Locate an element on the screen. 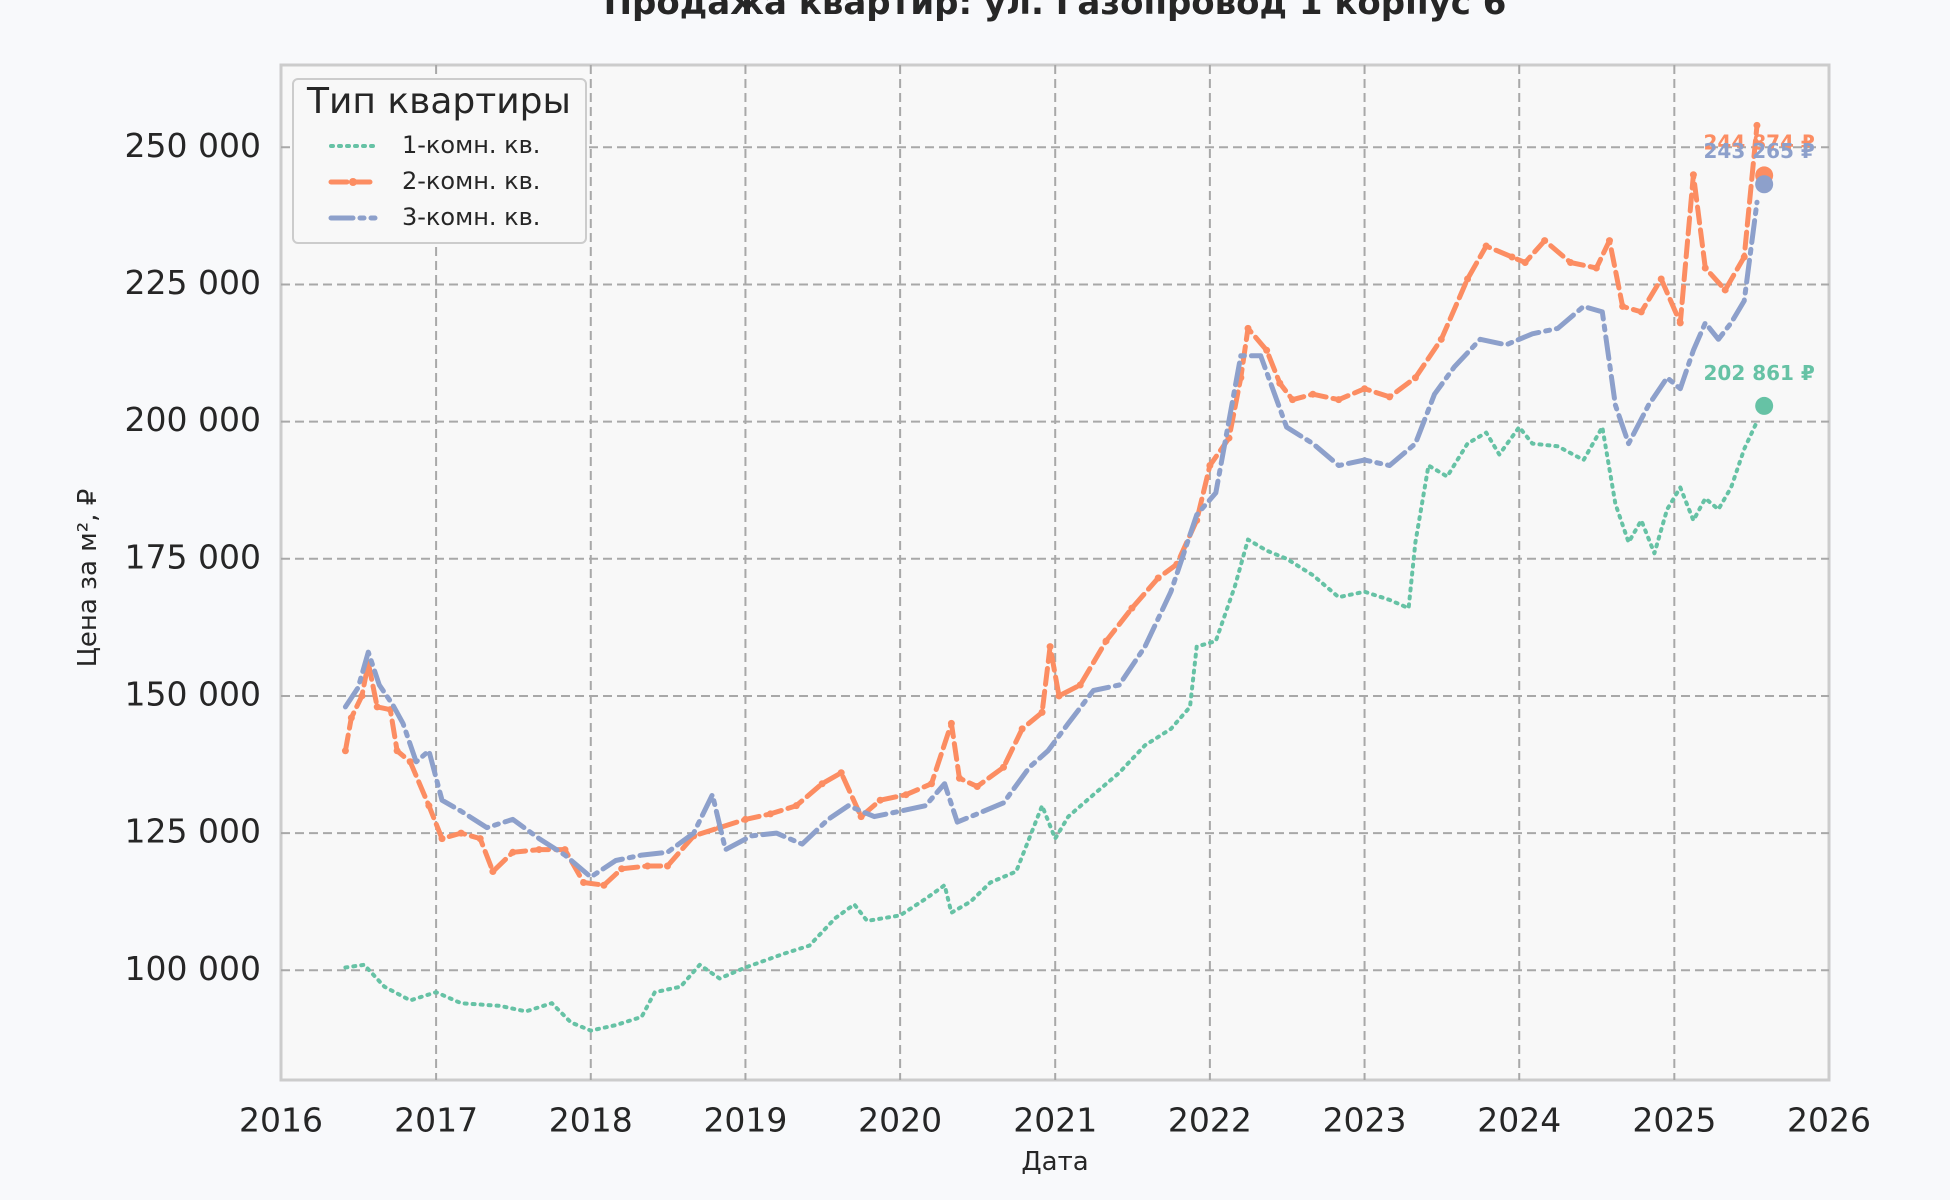  x-tick-label: 2025 is located at coordinates (1674, 1120).